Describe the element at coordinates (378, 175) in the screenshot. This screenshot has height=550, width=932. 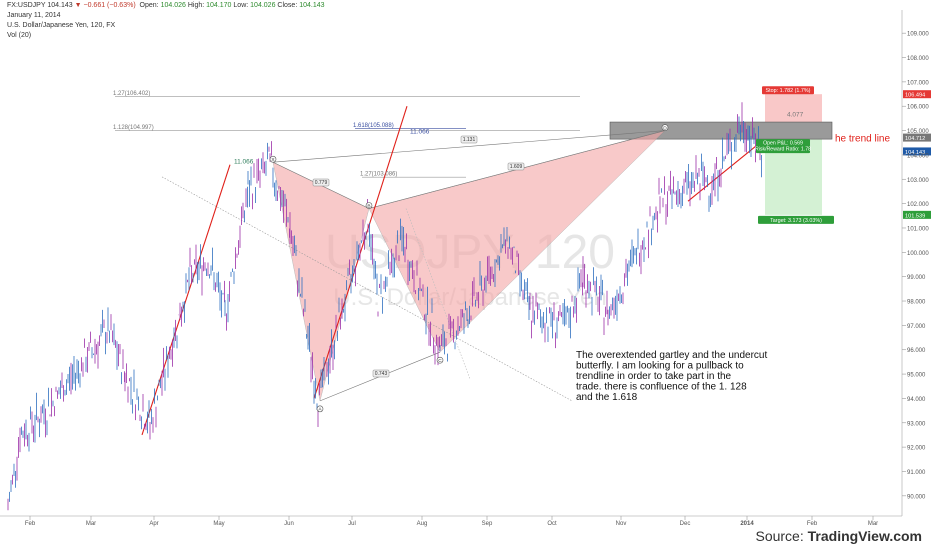
I see `fib-level-label: 1.27(103.086)` at that location.